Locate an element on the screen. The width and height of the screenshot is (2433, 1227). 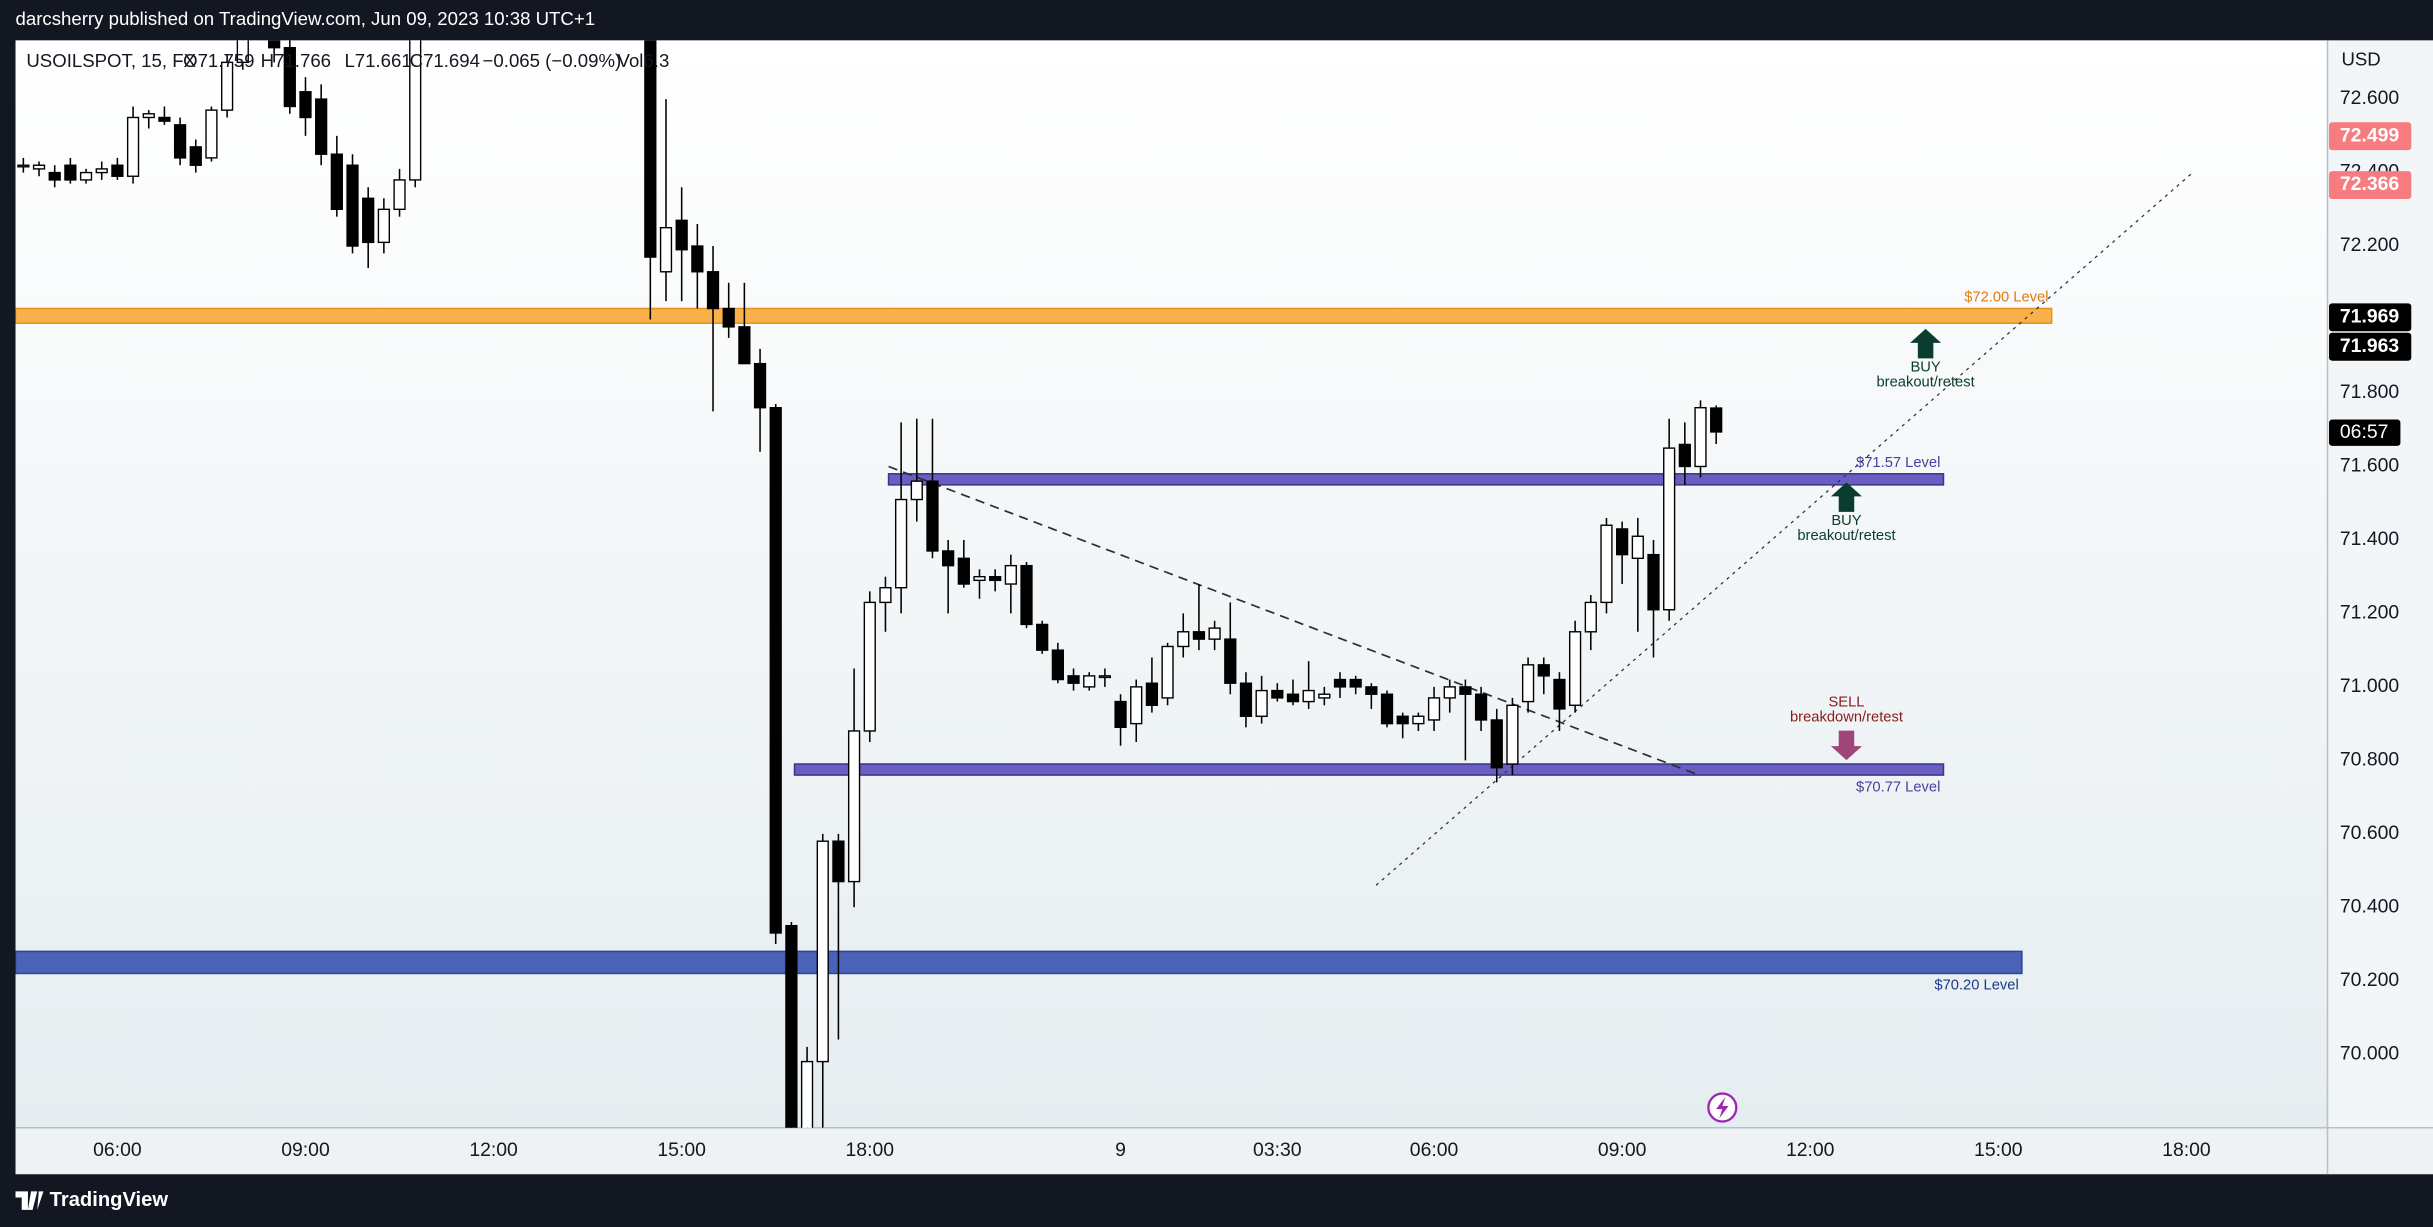
level-label: $71.57 Level is located at coordinates (1898, 463).